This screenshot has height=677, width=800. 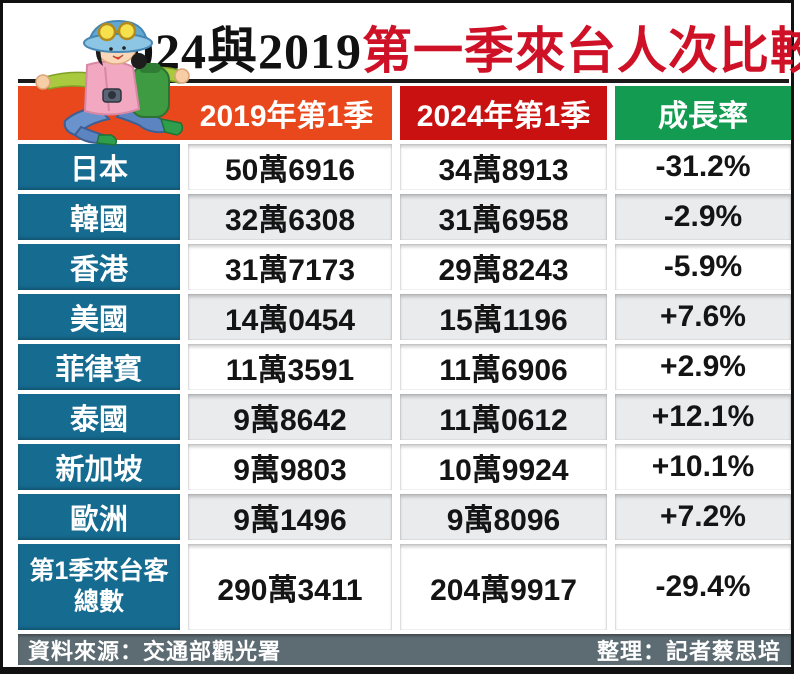 What do you see at coordinates (290, 267) in the screenshot?
I see `value-2019: 31萬7173` at bounding box center [290, 267].